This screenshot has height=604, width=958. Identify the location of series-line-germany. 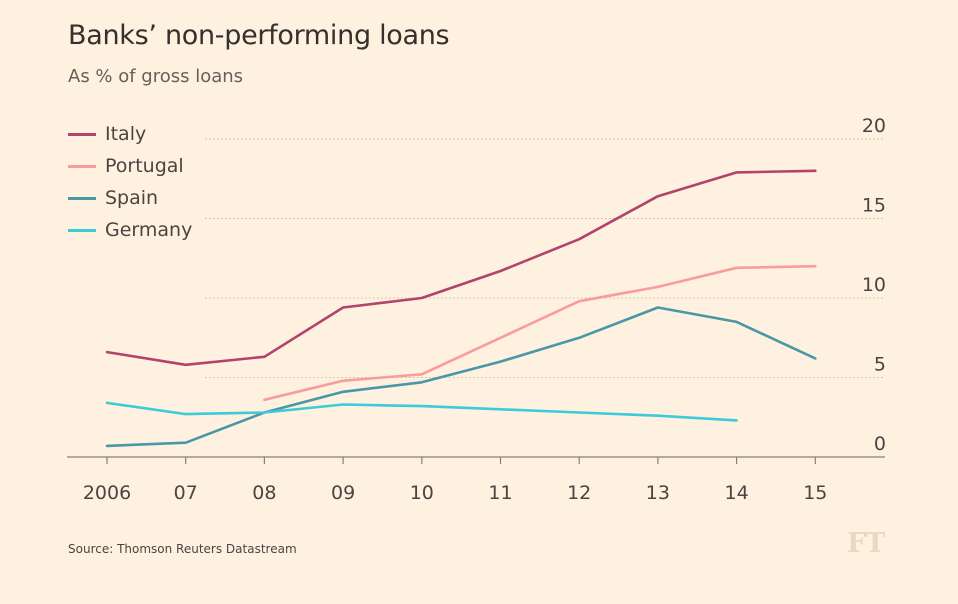
(421, 411).